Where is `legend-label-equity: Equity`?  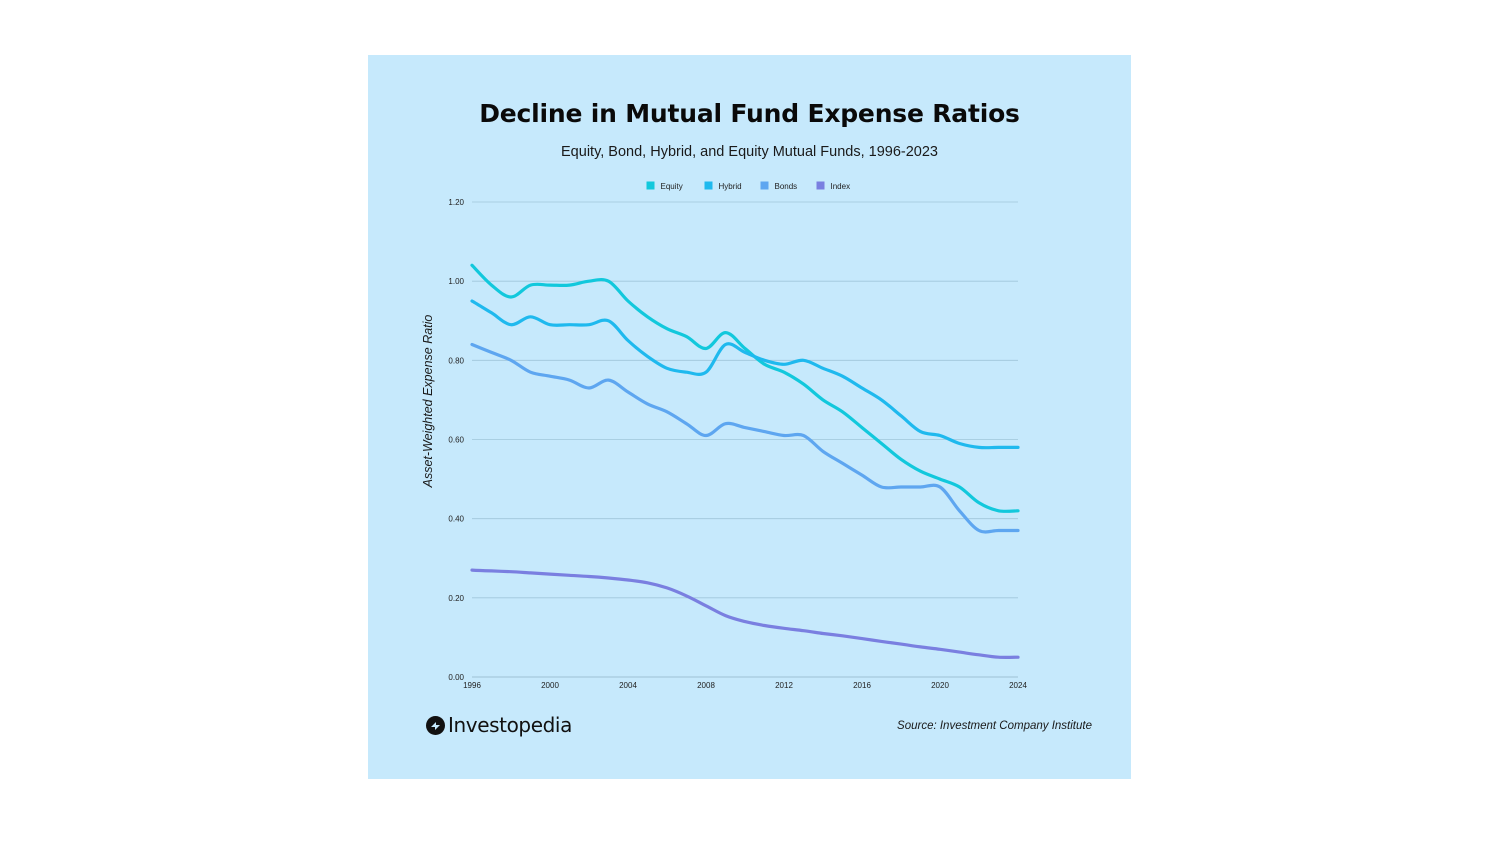 legend-label-equity: Equity is located at coordinates (672, 186).